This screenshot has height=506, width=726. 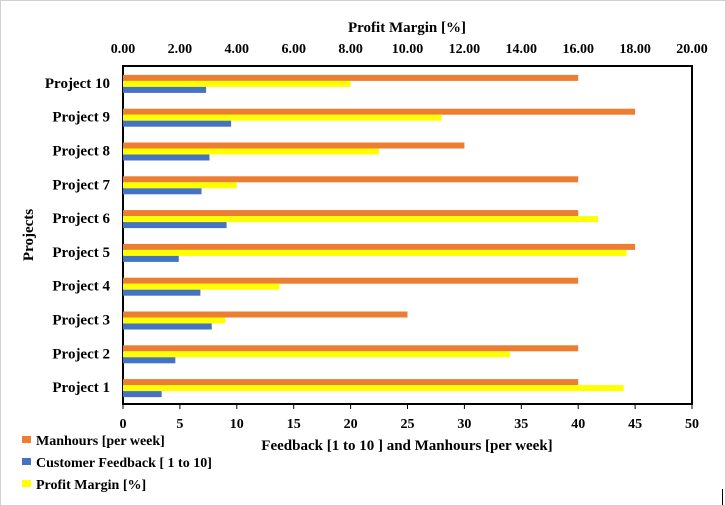 What do you see at coordinates (407, 28) in the screenshot?
I see `top-axis-title: Profit Margin [%]` at bounding box center [407, 28].